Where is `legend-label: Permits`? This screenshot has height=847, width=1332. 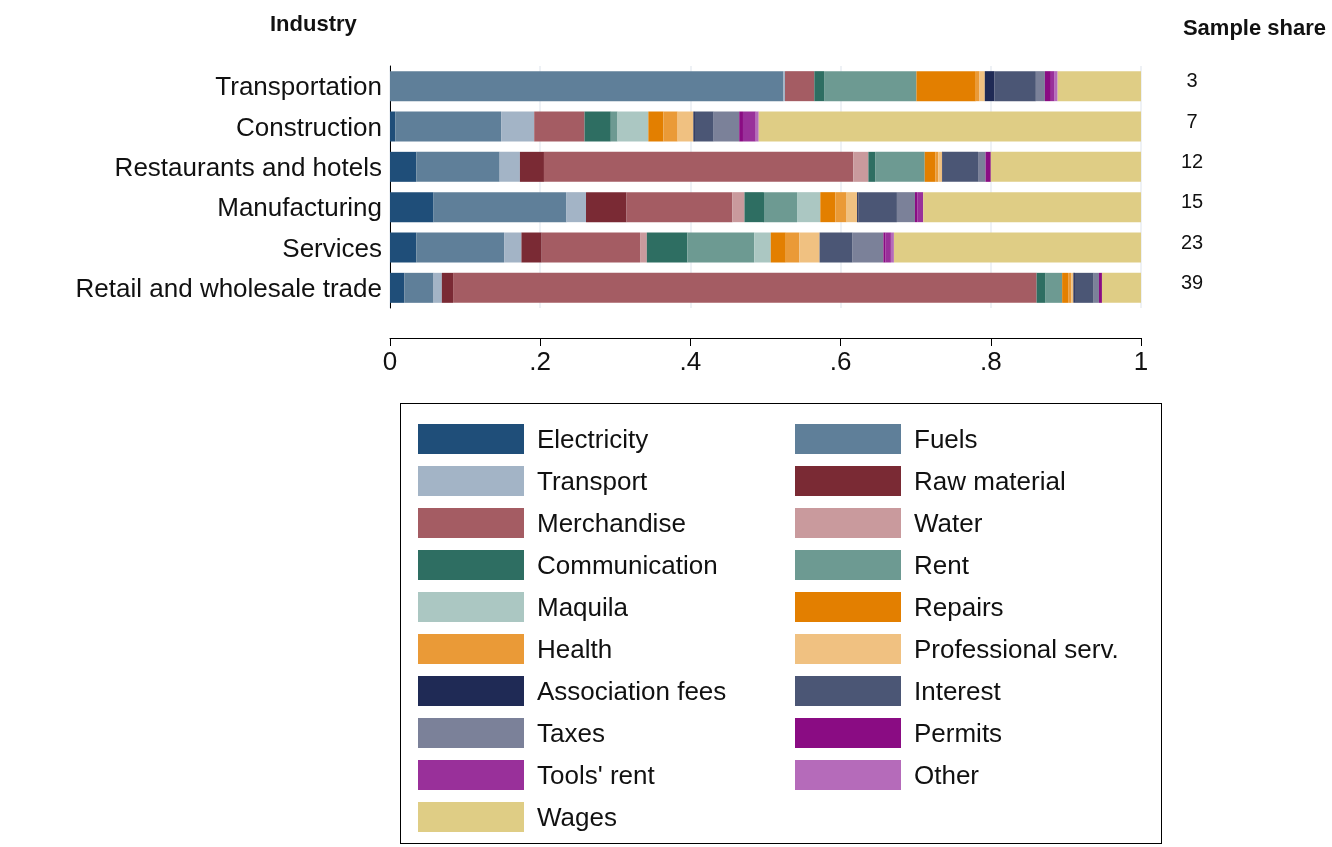
legend-label: Permits is located at coordinates (958, 733).